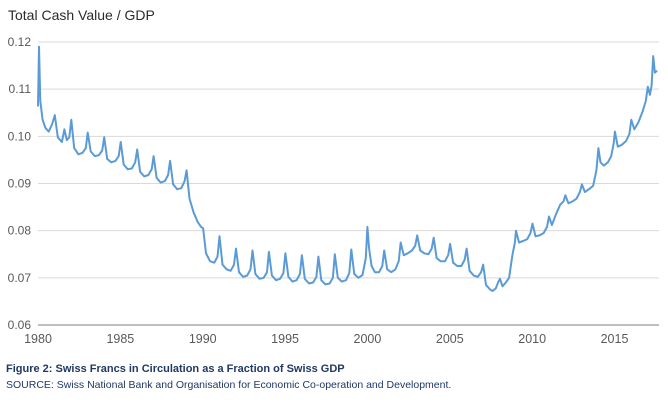 The image size is (668, 403). What do you see at coordinates (20, 231) in the screenshot?
I see `y-tick-label: 0.08` at bounding box center [20, 231].